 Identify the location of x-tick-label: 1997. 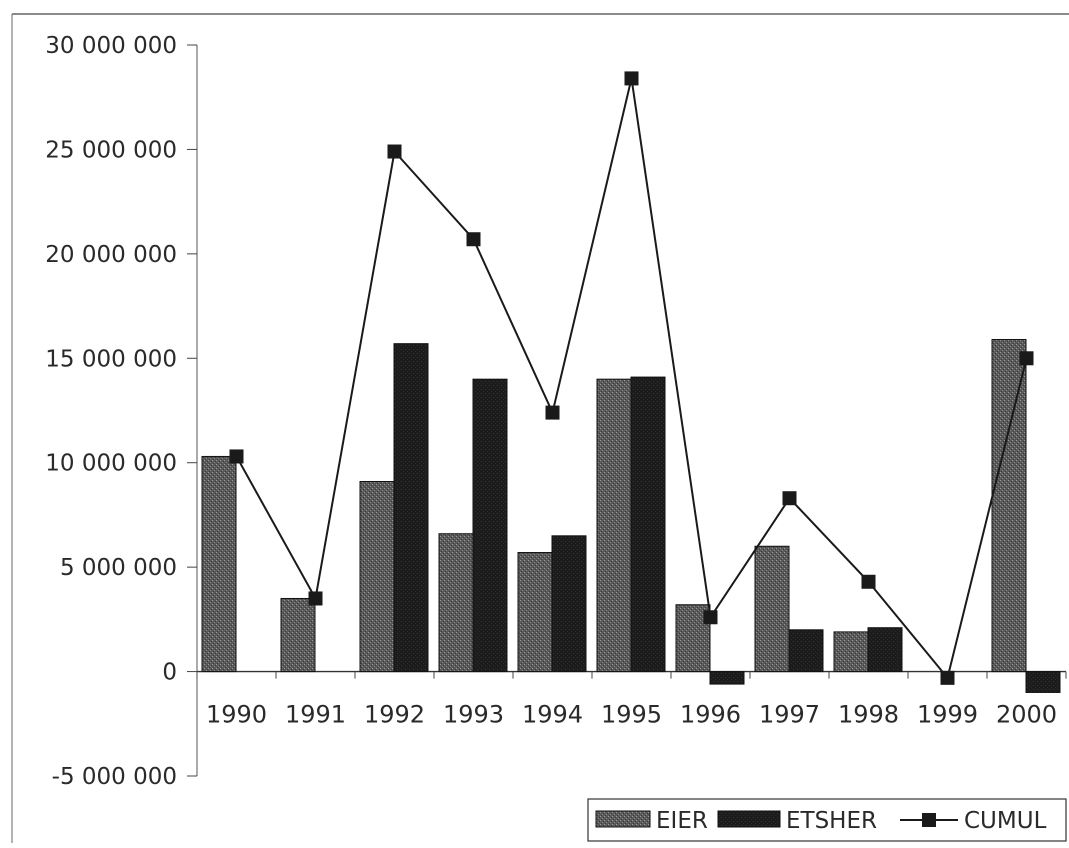
(789, 715).